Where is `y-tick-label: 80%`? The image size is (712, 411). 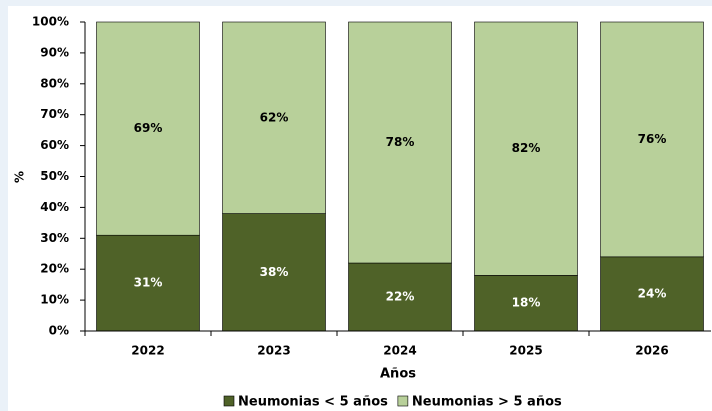
y-tick-label: 80% is located at coordinates (54, 83).